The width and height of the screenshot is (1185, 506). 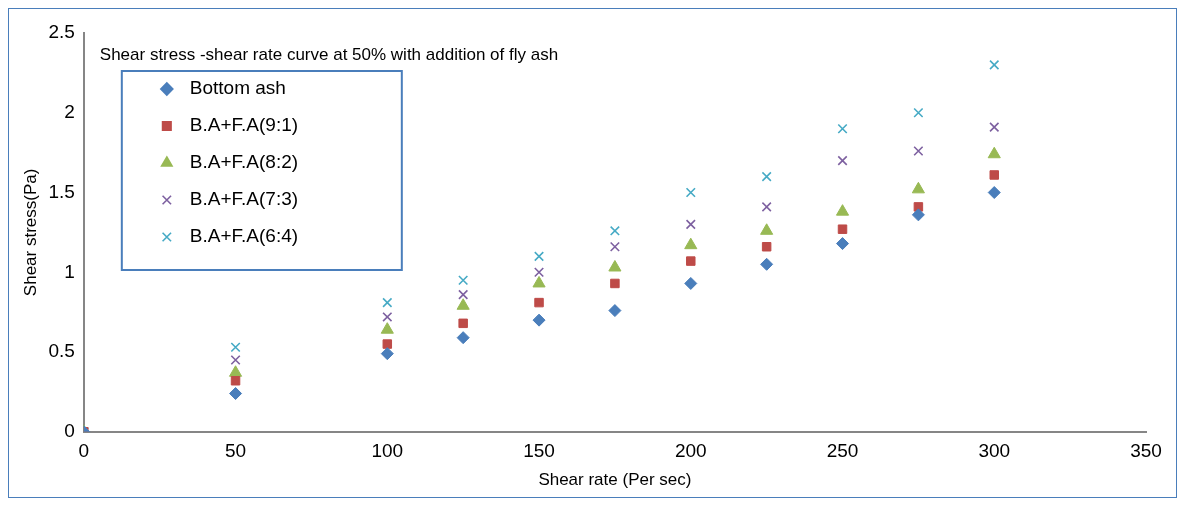 What do you see at coordinates (1146, 451) in the screenshot?
I see `x-tick-label: 350` at bounding box center [1146, 451].